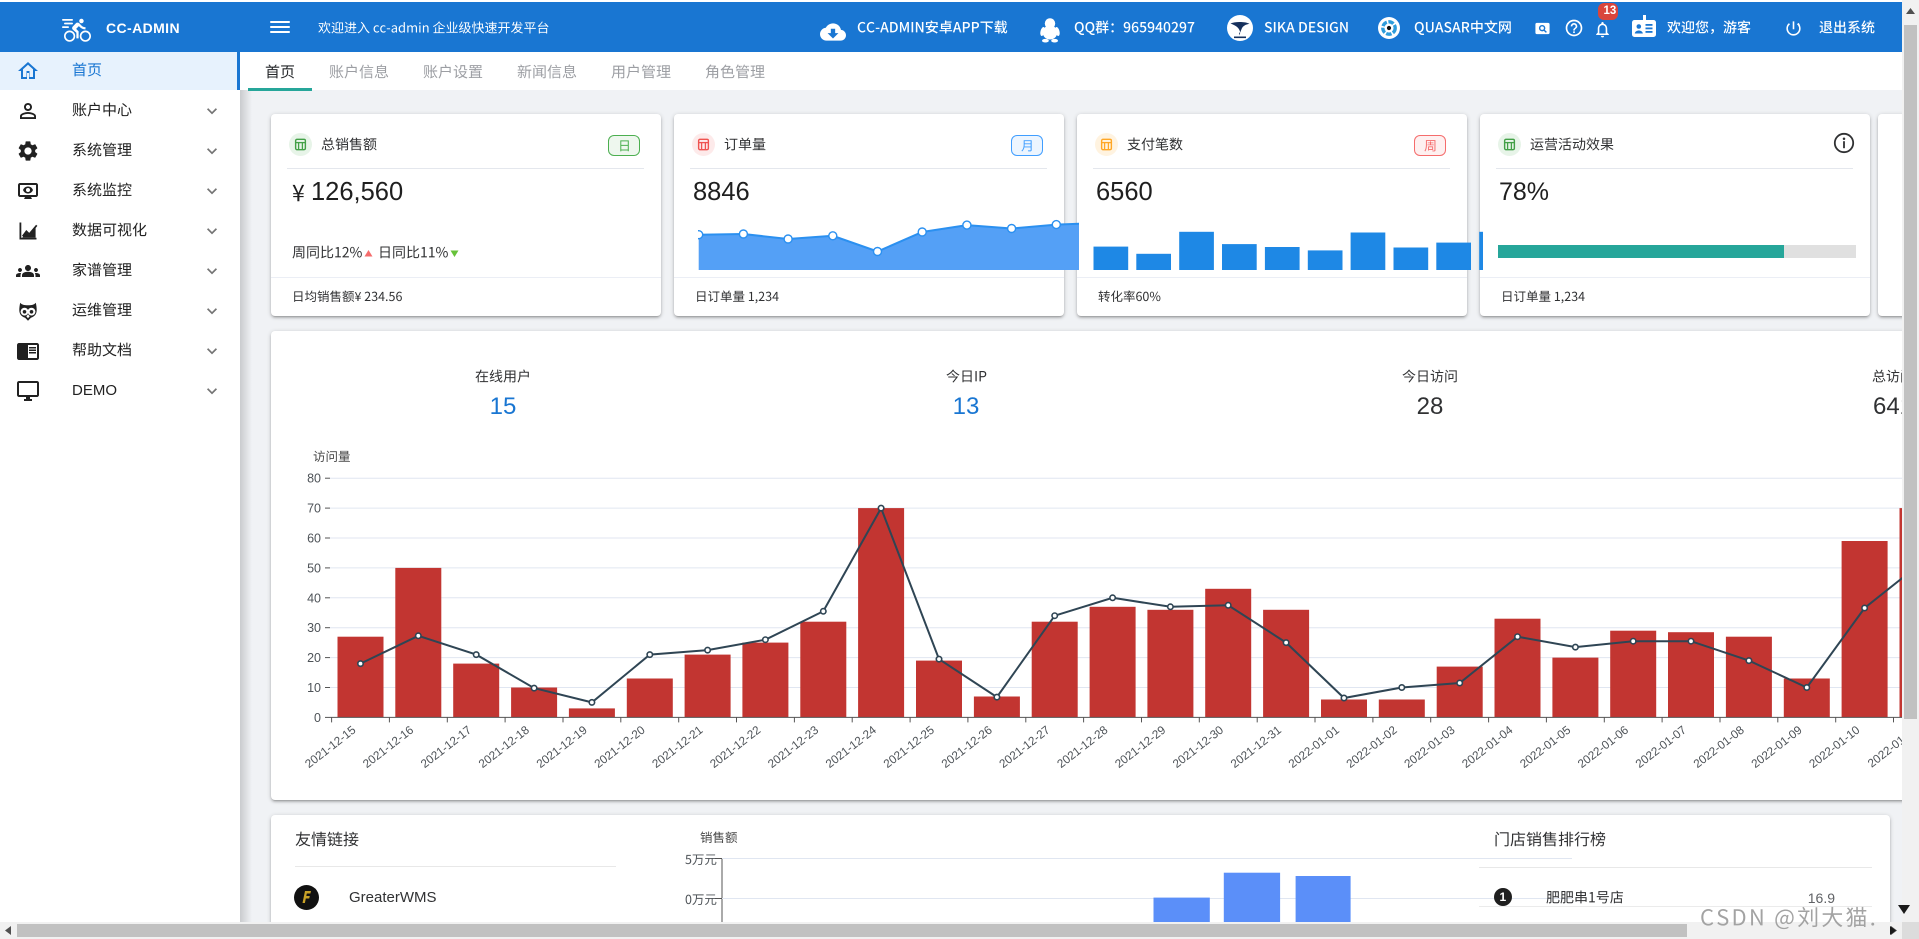  I want to click on svg-text: 2022-01-01, so click(1314, 747).